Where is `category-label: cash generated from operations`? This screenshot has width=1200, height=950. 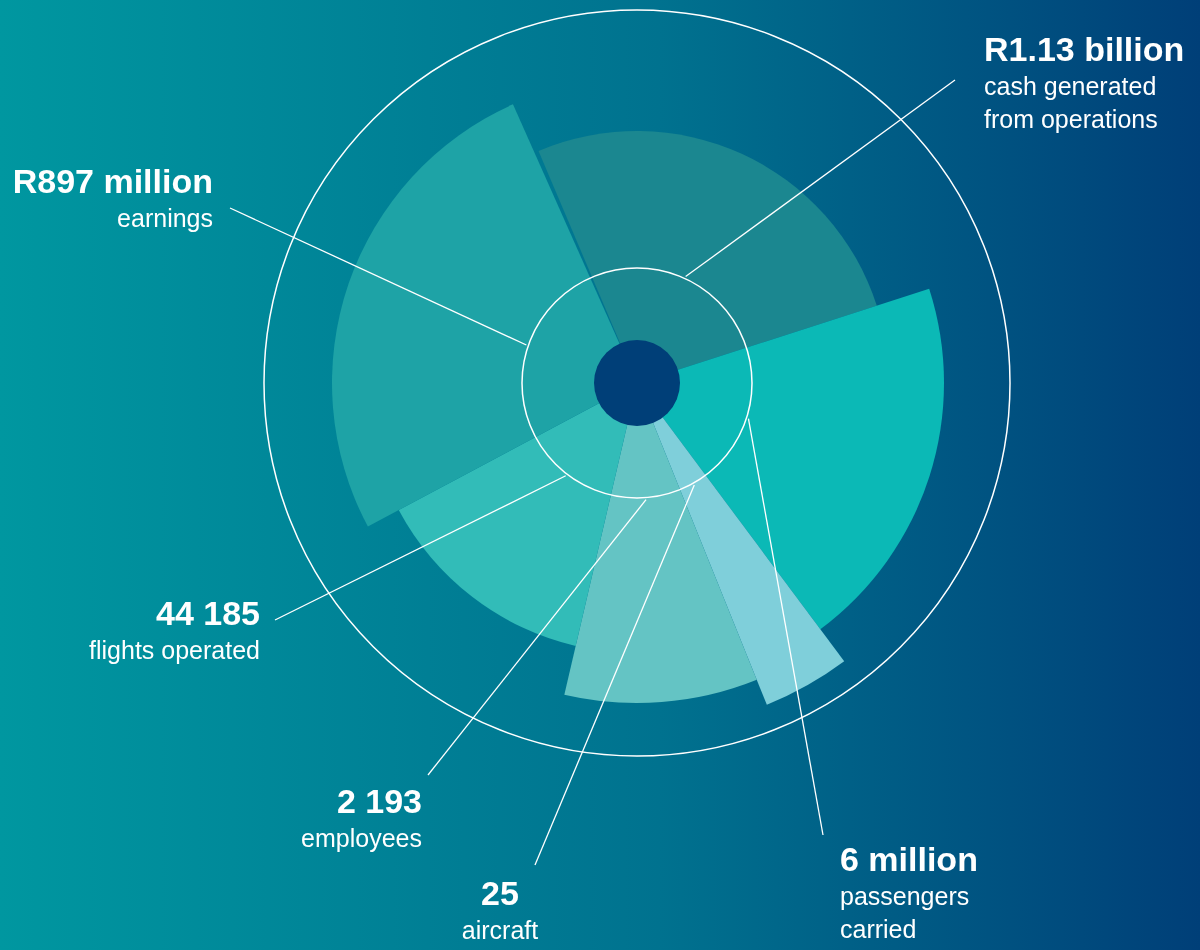 category-label: cash generated from operations is located at coordinates (1071, 103).